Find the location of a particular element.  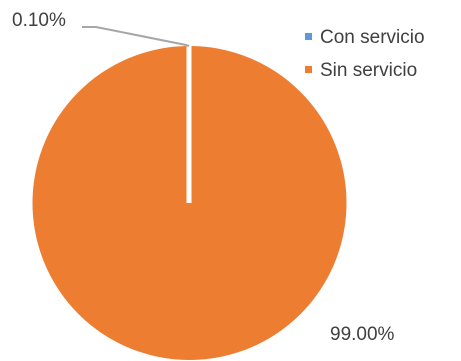

legend: Con servicio Sin servicio is located at coordinates (365, 54).